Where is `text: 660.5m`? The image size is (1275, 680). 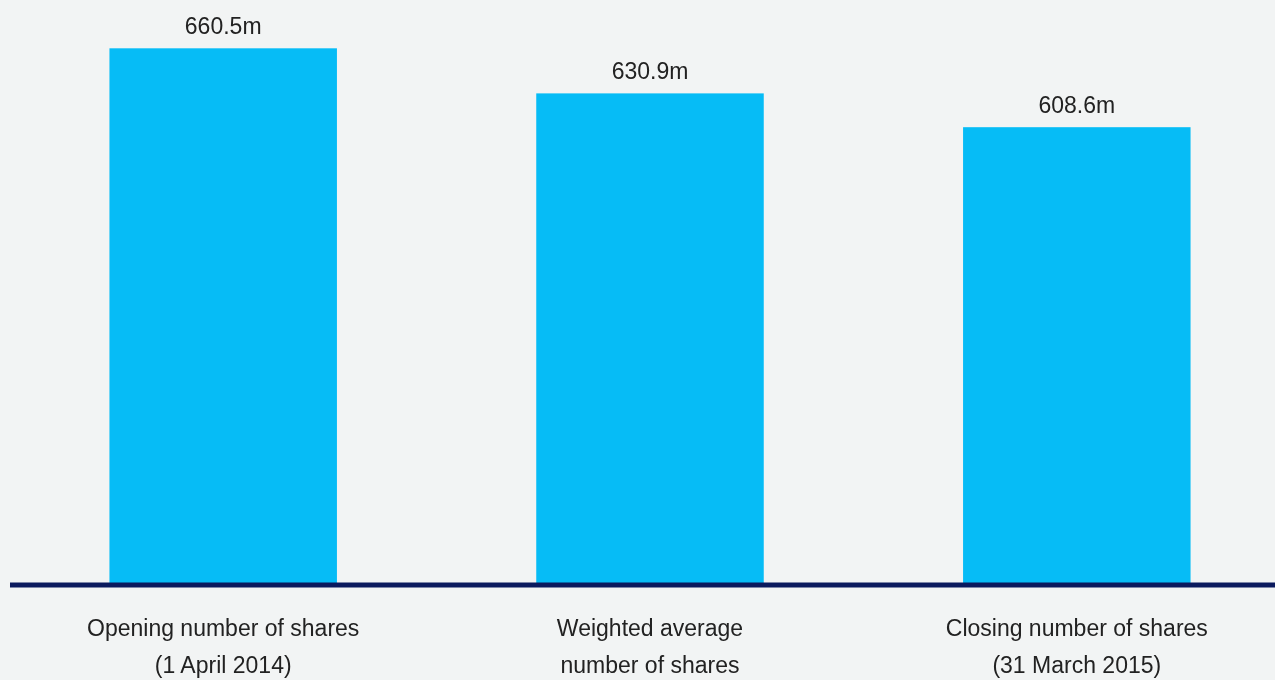
text: 660.5m is located at coordinates (223, 26).